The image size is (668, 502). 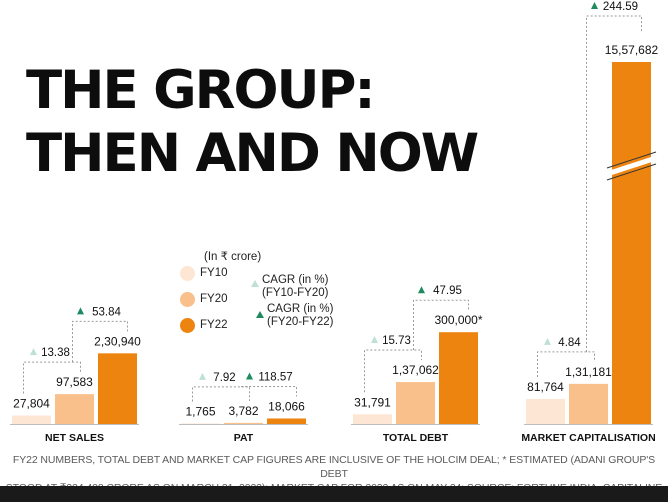 I want to click on cagr1-marker-pat, so click(x=202, y=376).